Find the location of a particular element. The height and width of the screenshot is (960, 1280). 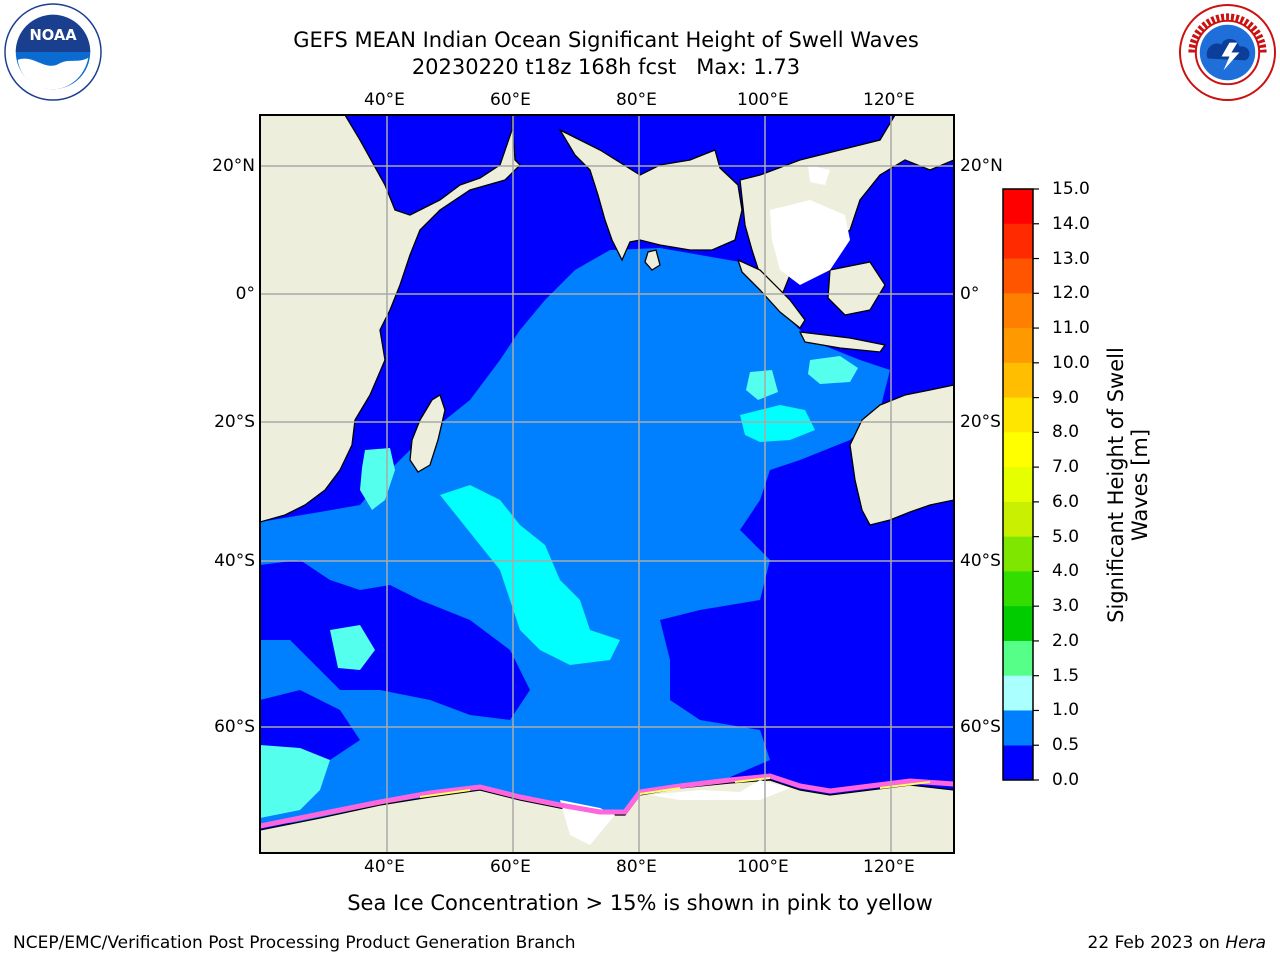

colorbar-tick-label: 0.0 is located at coordinates (1066, 780).